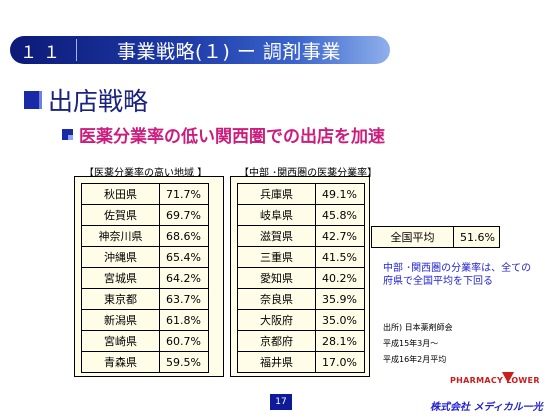  What do you see at coordinates (276, 215) in the screenshot?
I see `prefecture-cell: 岐阜県` at bounding box center [276, 215].